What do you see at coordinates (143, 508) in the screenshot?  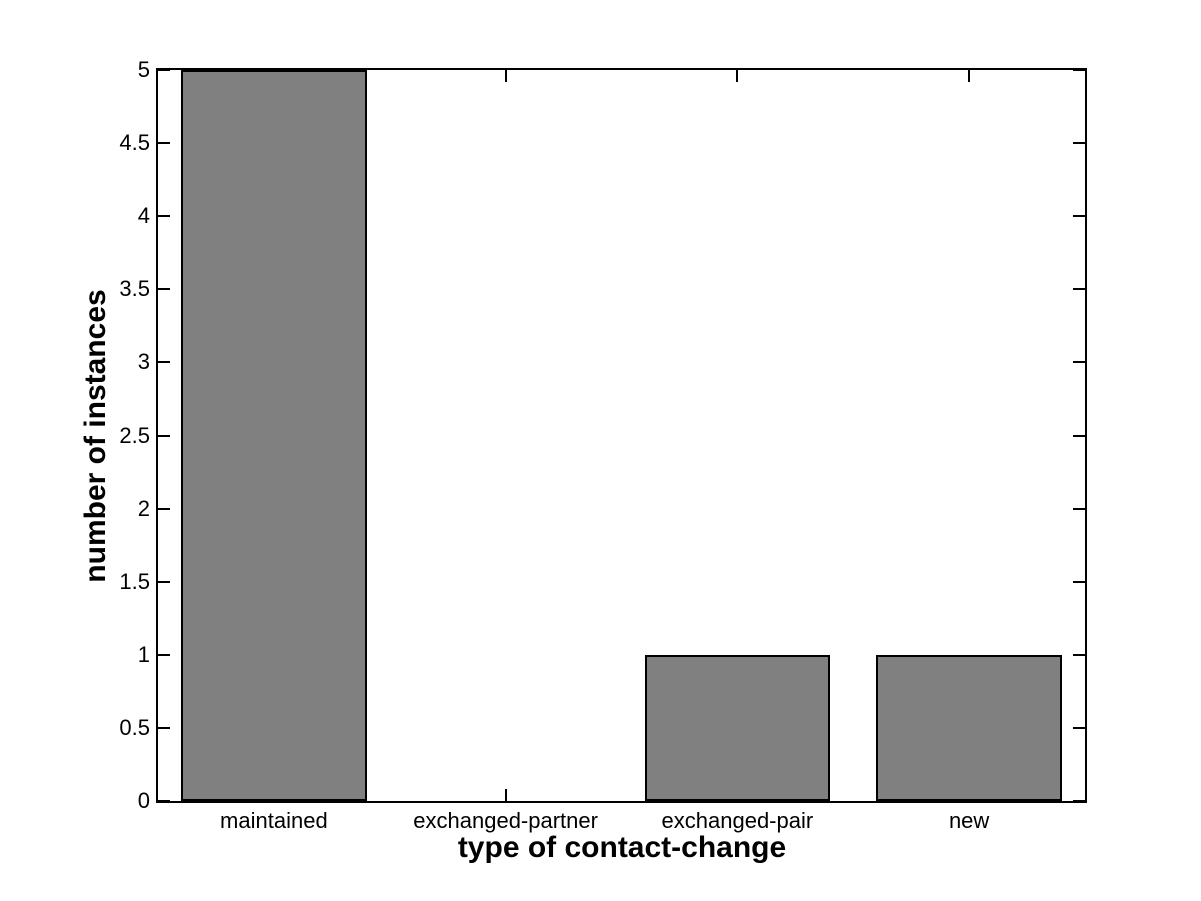 I see `y-tick-label: 2` at bounding box center [143, 508].